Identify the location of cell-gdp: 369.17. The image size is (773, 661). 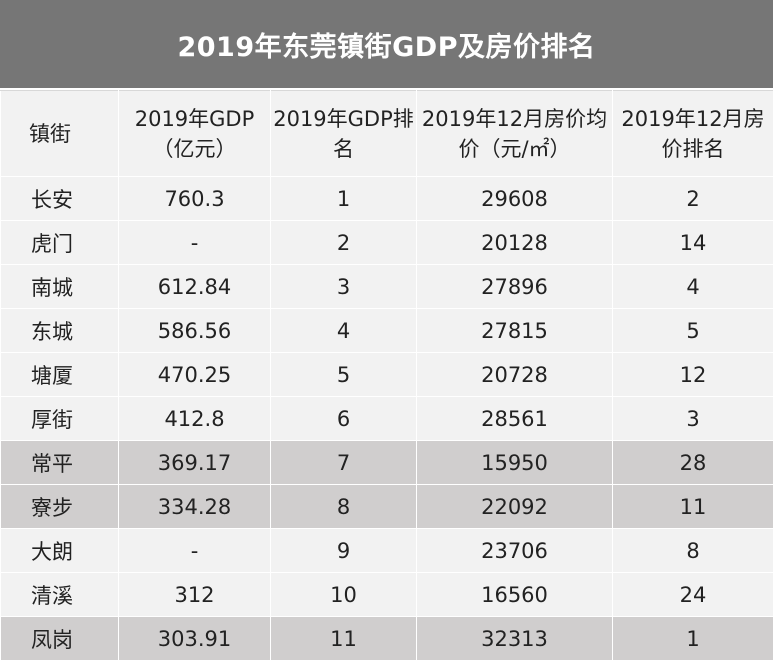
(195, 463).